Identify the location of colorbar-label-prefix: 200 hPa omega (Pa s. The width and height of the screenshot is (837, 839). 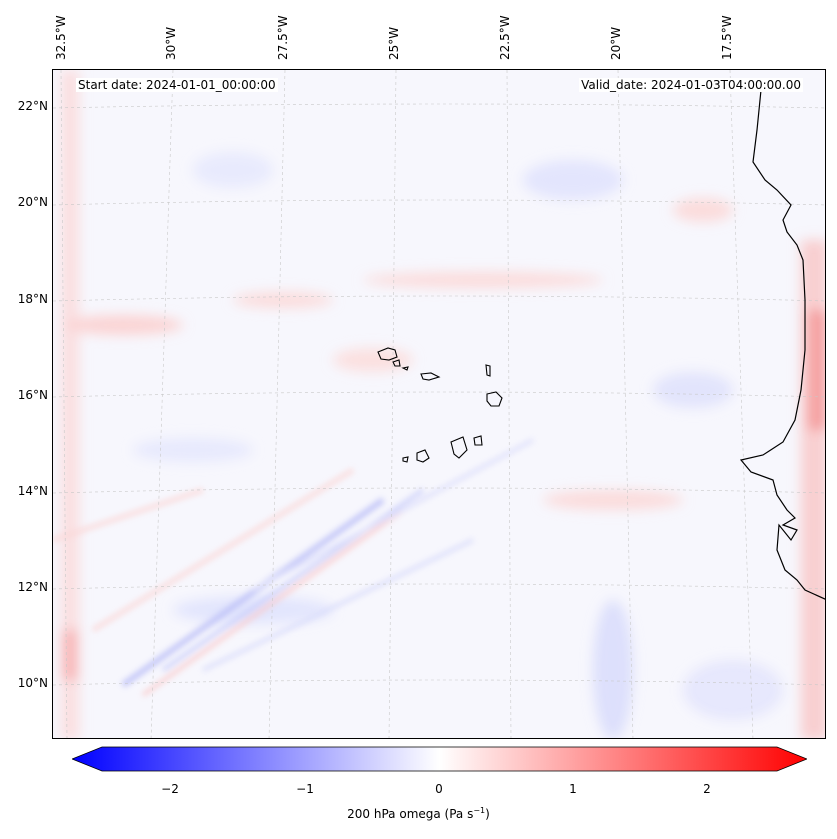
(410, 814).